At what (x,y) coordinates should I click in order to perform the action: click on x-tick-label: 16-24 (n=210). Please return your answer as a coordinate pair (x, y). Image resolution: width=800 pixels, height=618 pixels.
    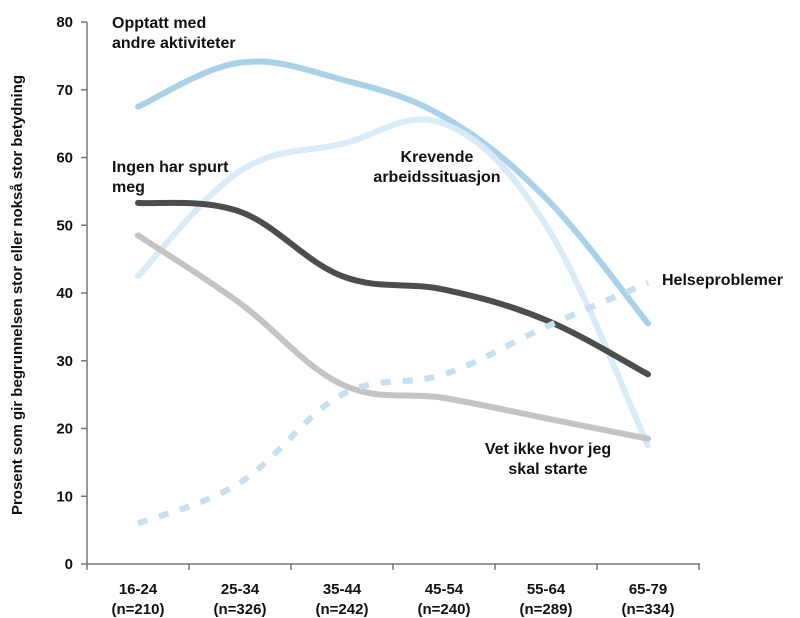
    Looking at the image, I should click on (138, 599).